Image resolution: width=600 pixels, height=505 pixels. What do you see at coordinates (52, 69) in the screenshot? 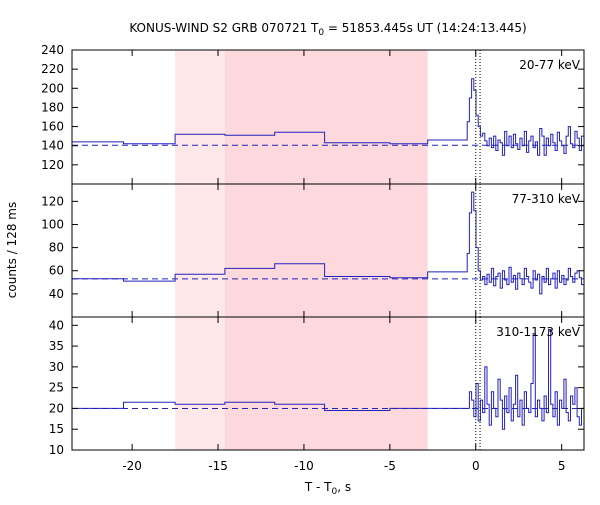
I see `y-tick-label-1-7: 220` at bounding box center [52, 69].